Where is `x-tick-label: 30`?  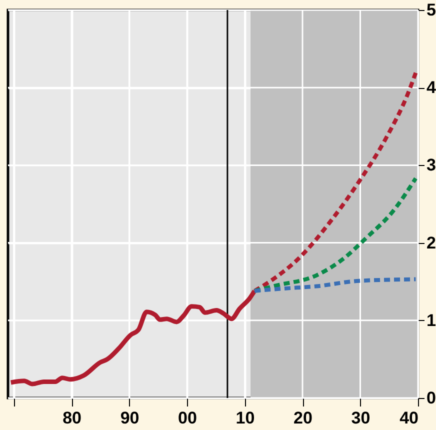 x-tick-label: 30 is located at coordinates (360, 418).